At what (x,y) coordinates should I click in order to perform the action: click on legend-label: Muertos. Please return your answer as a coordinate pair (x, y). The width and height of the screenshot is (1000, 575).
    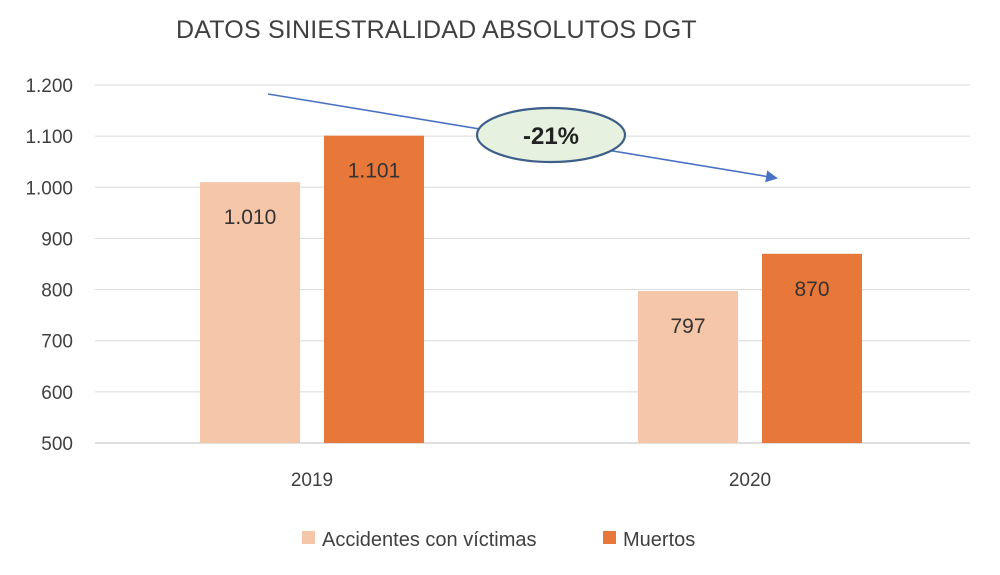
    Looking at the image, I should click on (659, 540).